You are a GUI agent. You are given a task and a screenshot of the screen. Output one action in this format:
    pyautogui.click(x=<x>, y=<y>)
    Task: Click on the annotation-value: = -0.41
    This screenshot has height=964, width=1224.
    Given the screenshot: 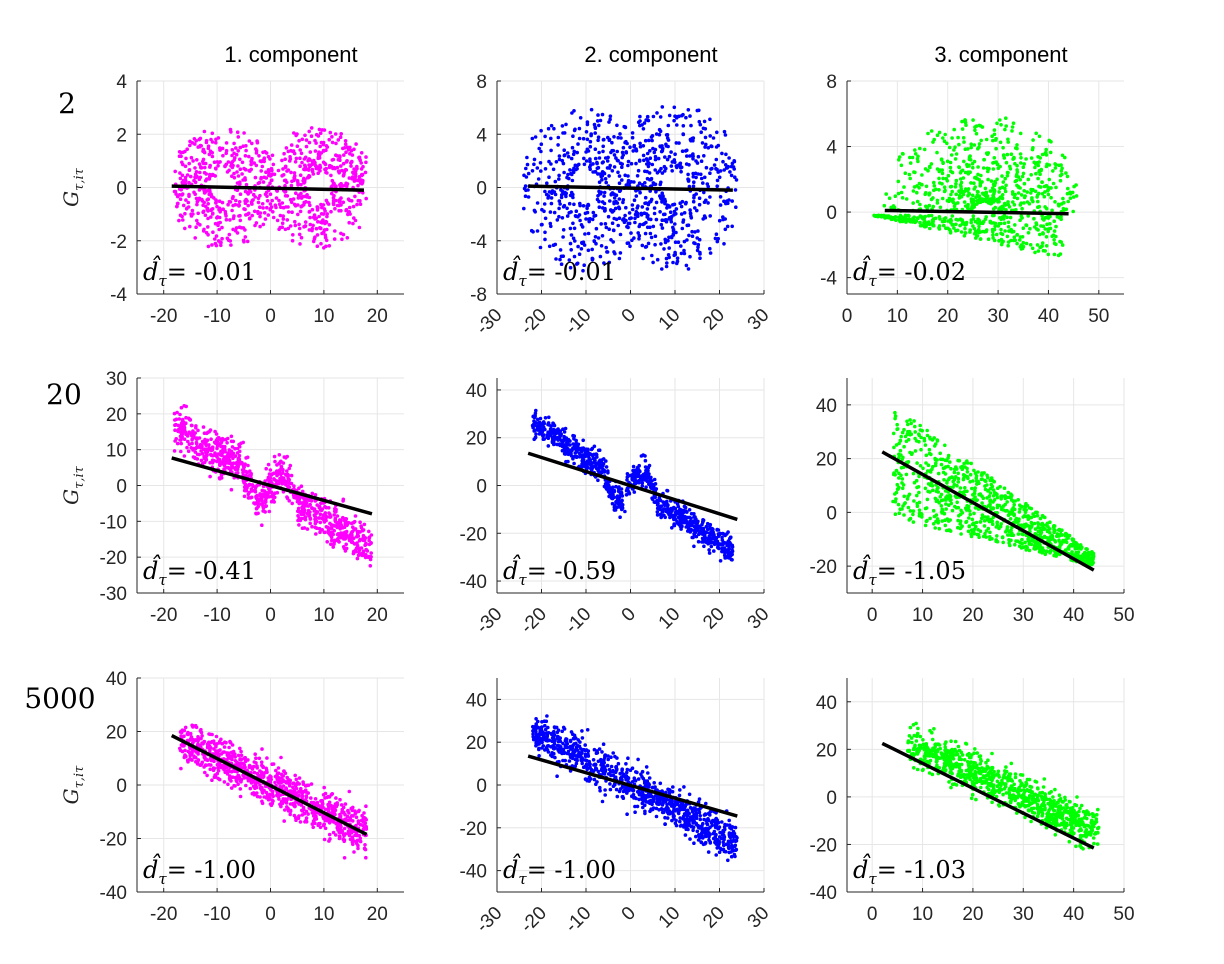 What is the action you would take?
    pyautogui.click(x=211, y=571)
    